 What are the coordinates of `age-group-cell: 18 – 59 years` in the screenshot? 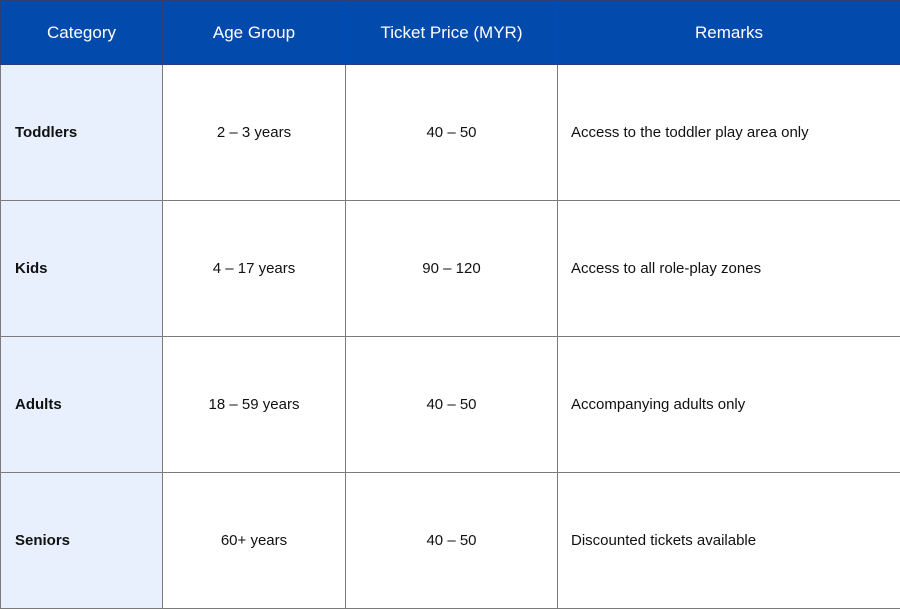 It's located at (254, 405).